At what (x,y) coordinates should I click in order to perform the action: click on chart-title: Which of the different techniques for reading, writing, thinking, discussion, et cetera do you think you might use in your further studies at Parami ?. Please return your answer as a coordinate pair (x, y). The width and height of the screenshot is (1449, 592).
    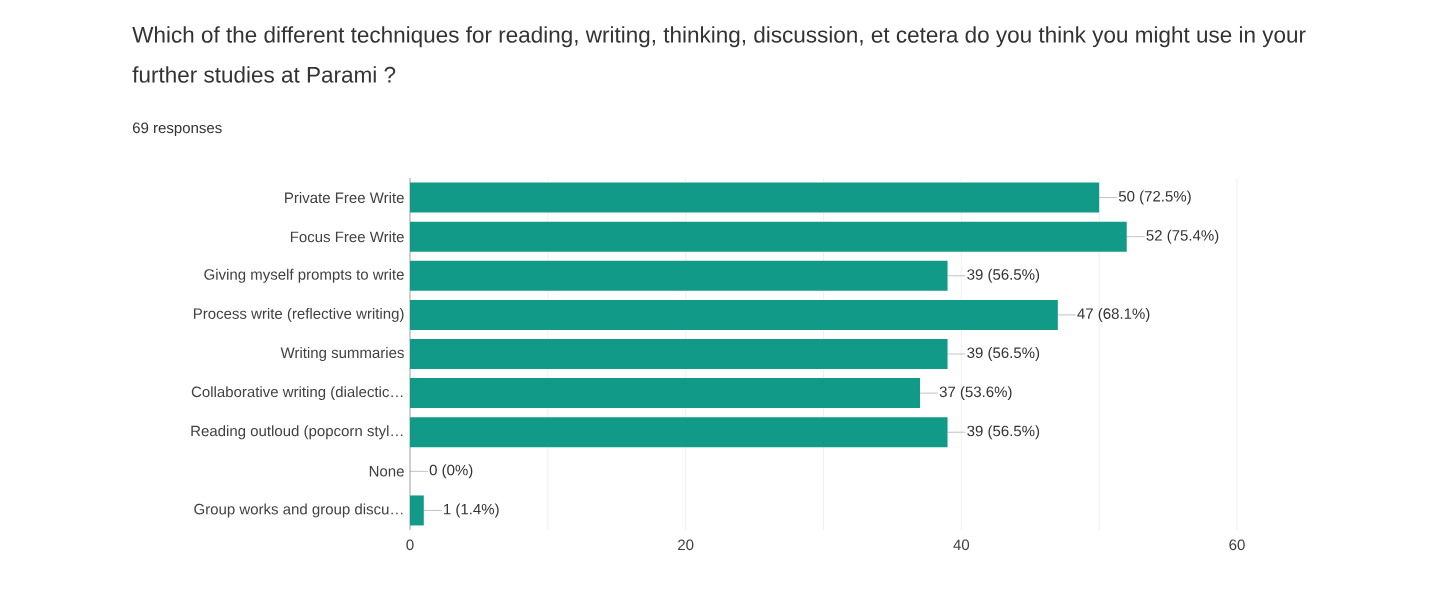
    Looking at the image, I should click on (719, 54).